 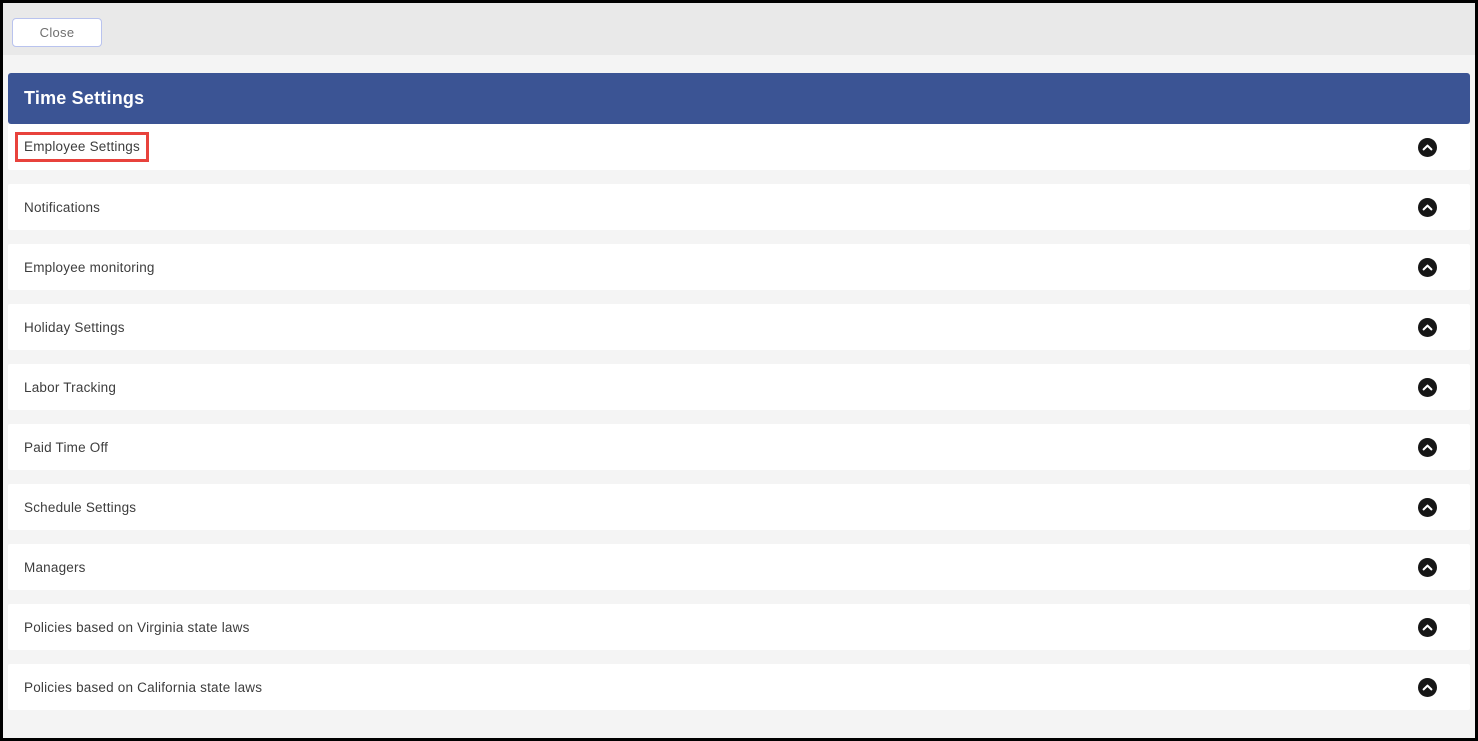 What do you see at coordinates (74, 327) in the screenshot?
I see `section-label: Holiday Settings` at bounding box center [74, 327].